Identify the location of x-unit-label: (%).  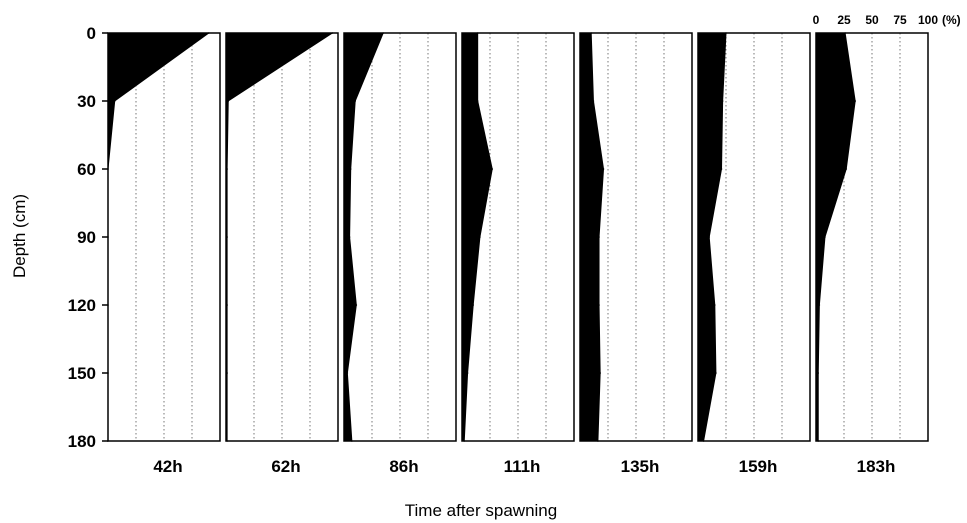
(951, 20).